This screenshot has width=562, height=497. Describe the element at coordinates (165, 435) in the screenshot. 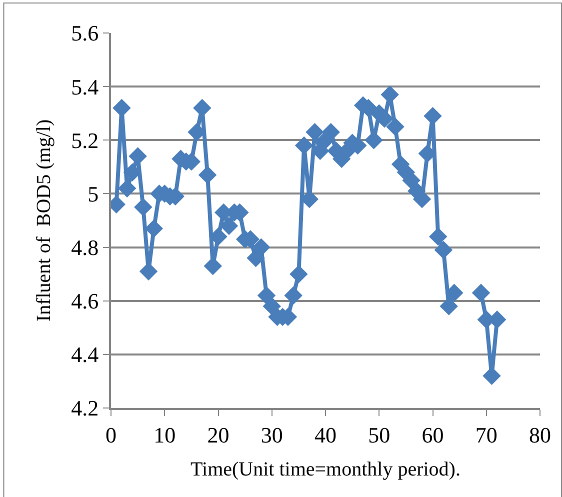

I see `x-tick-label: 10` at that location.